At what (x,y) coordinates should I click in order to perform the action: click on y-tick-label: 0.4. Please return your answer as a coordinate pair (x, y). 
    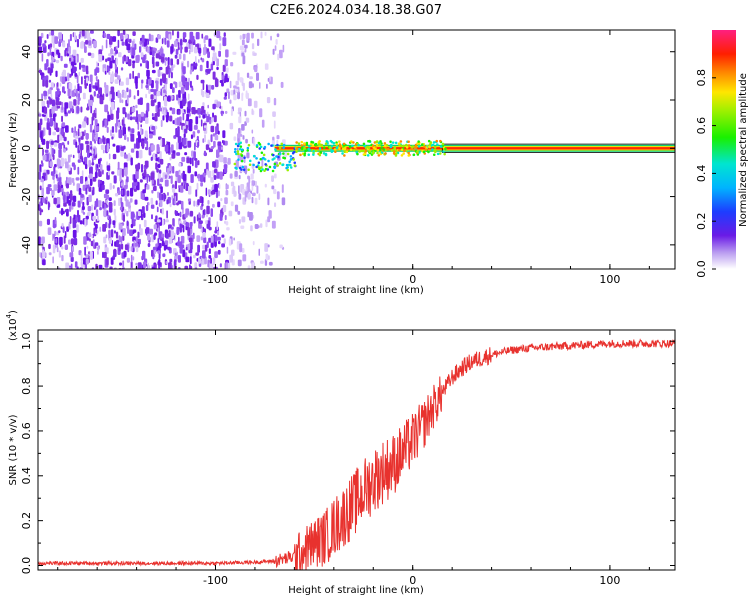
    Looking at the image, I should click on (26, 476).